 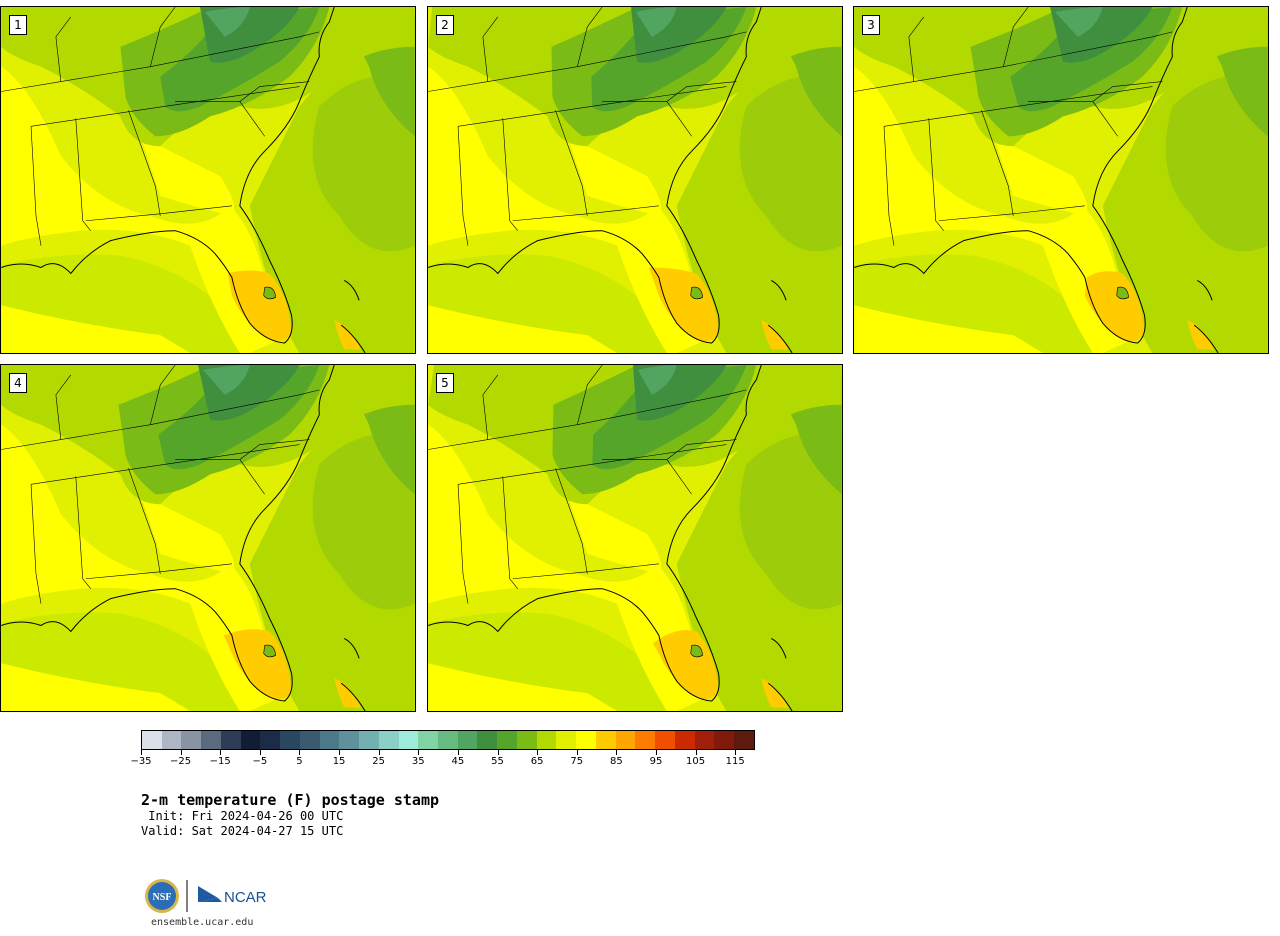 What do you see at coordinates (220, 761) in the screenshot?
I see `colorbar-tick-label: −15` at bounding box center [220, 761].